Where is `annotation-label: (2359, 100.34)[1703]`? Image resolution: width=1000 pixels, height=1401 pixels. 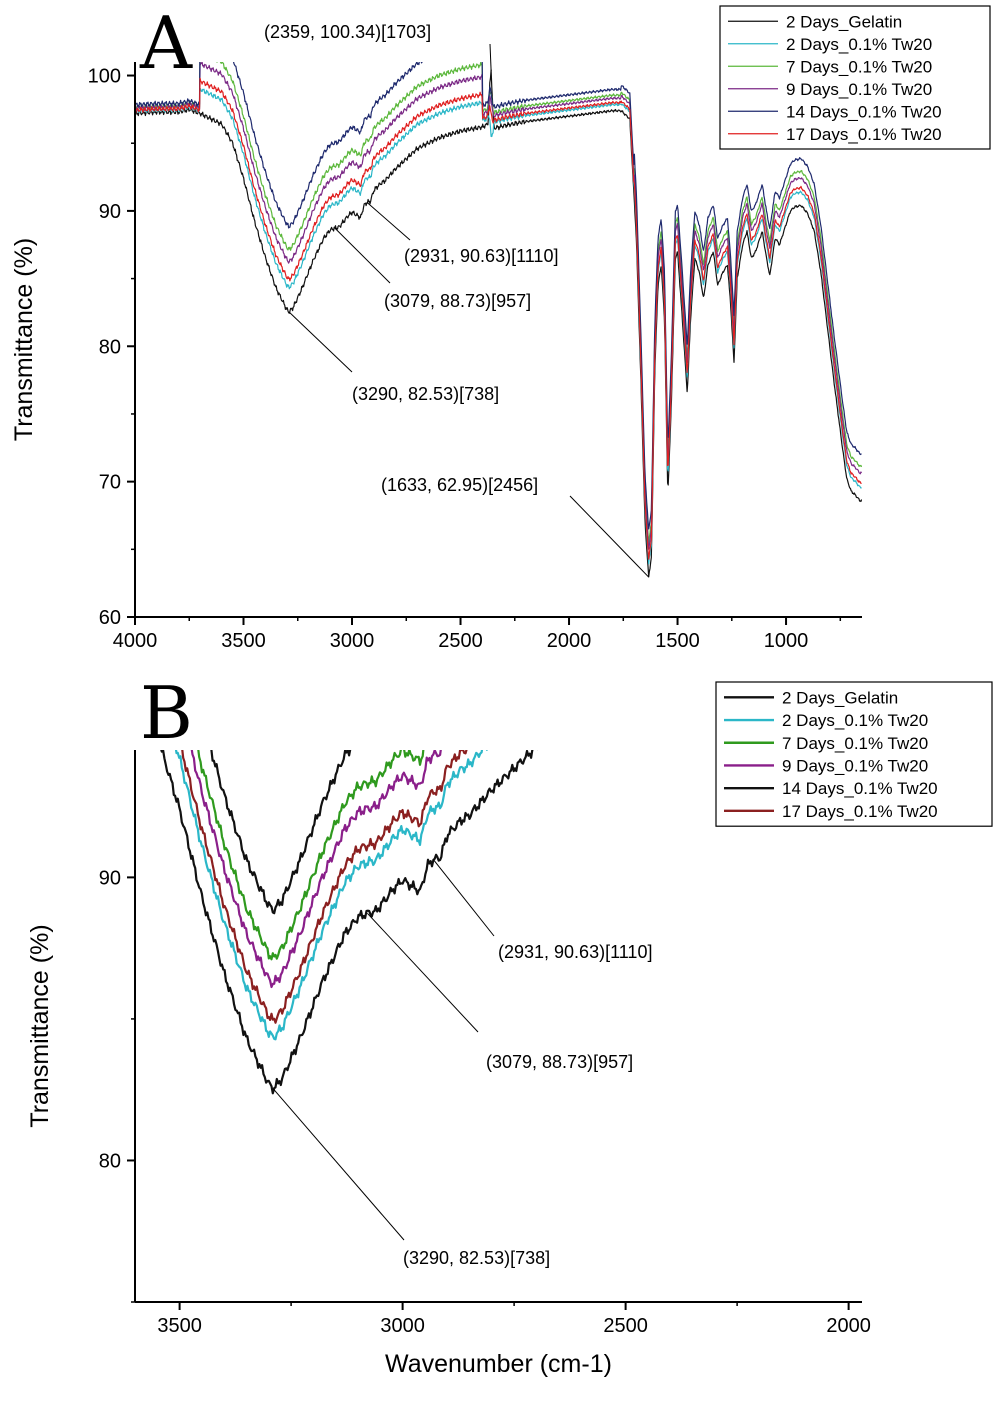
annotation-label: (2359, 100.34)[1703] is located at coordinates (347, 32).